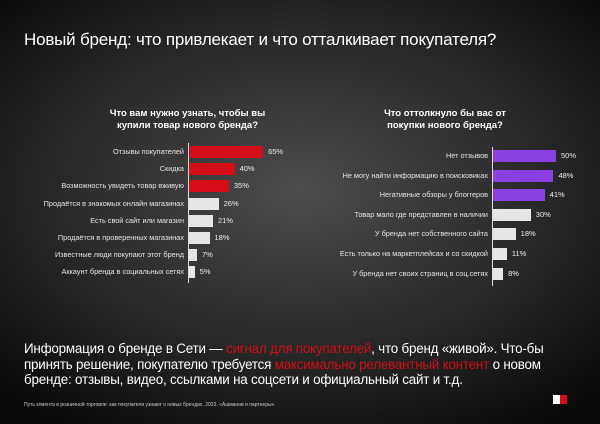  I want to click on bar-label: Аккаунт бренда в социальных сетях, so click(122, 272).